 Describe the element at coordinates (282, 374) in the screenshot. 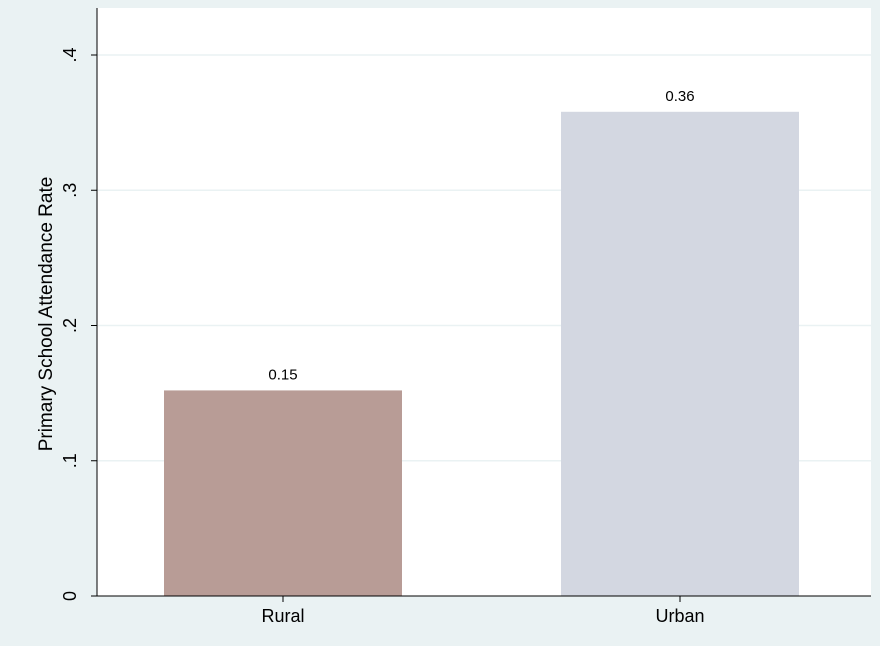

I see `data-label-rural: 0.15` at that location.